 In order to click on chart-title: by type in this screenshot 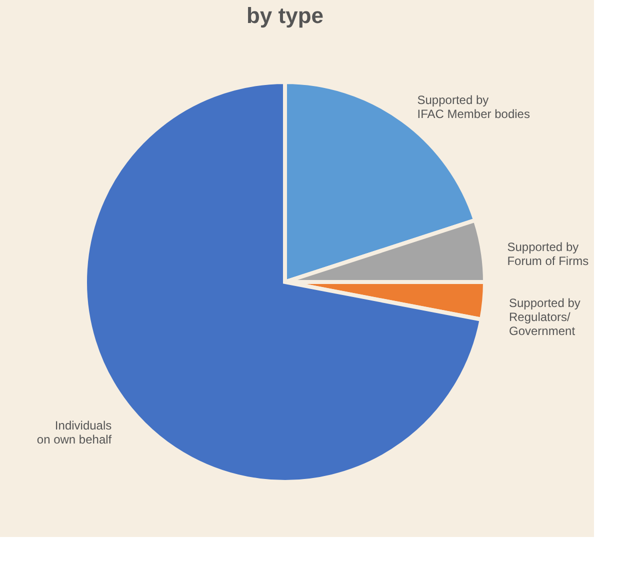, I will do `click(285, 15)`.